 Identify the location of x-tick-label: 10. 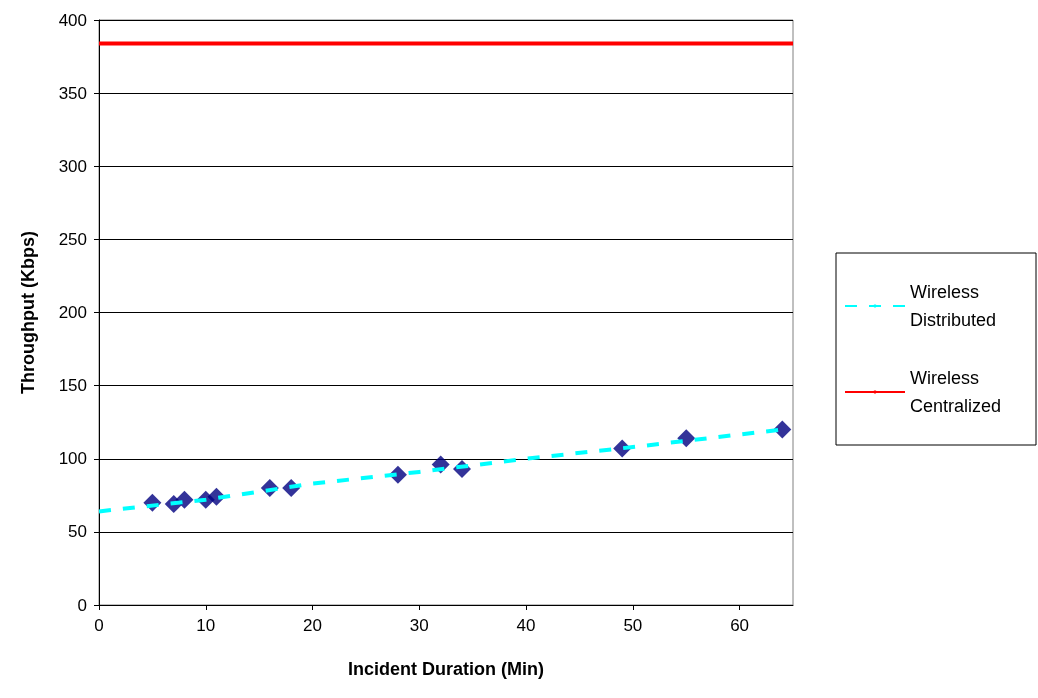
(206, 625).